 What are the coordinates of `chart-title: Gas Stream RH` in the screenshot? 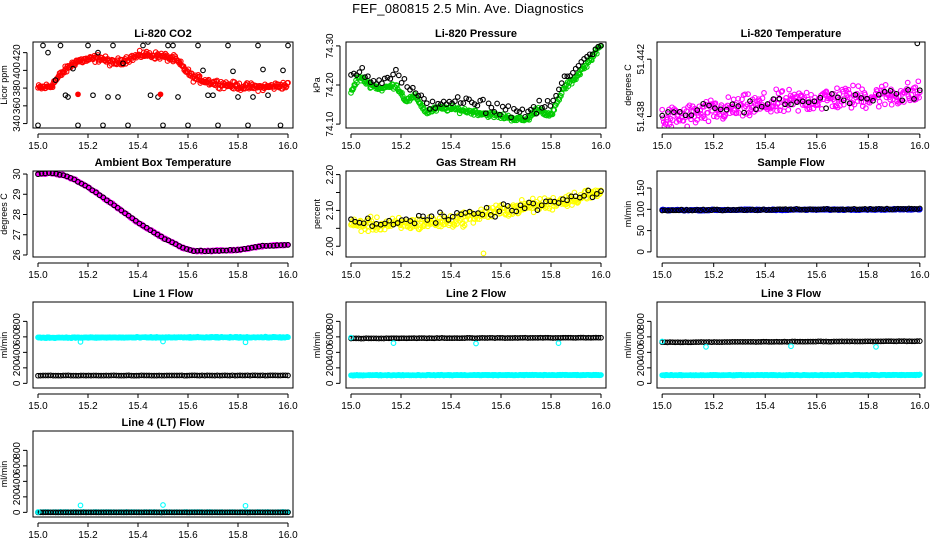 It's located at (476, 163).